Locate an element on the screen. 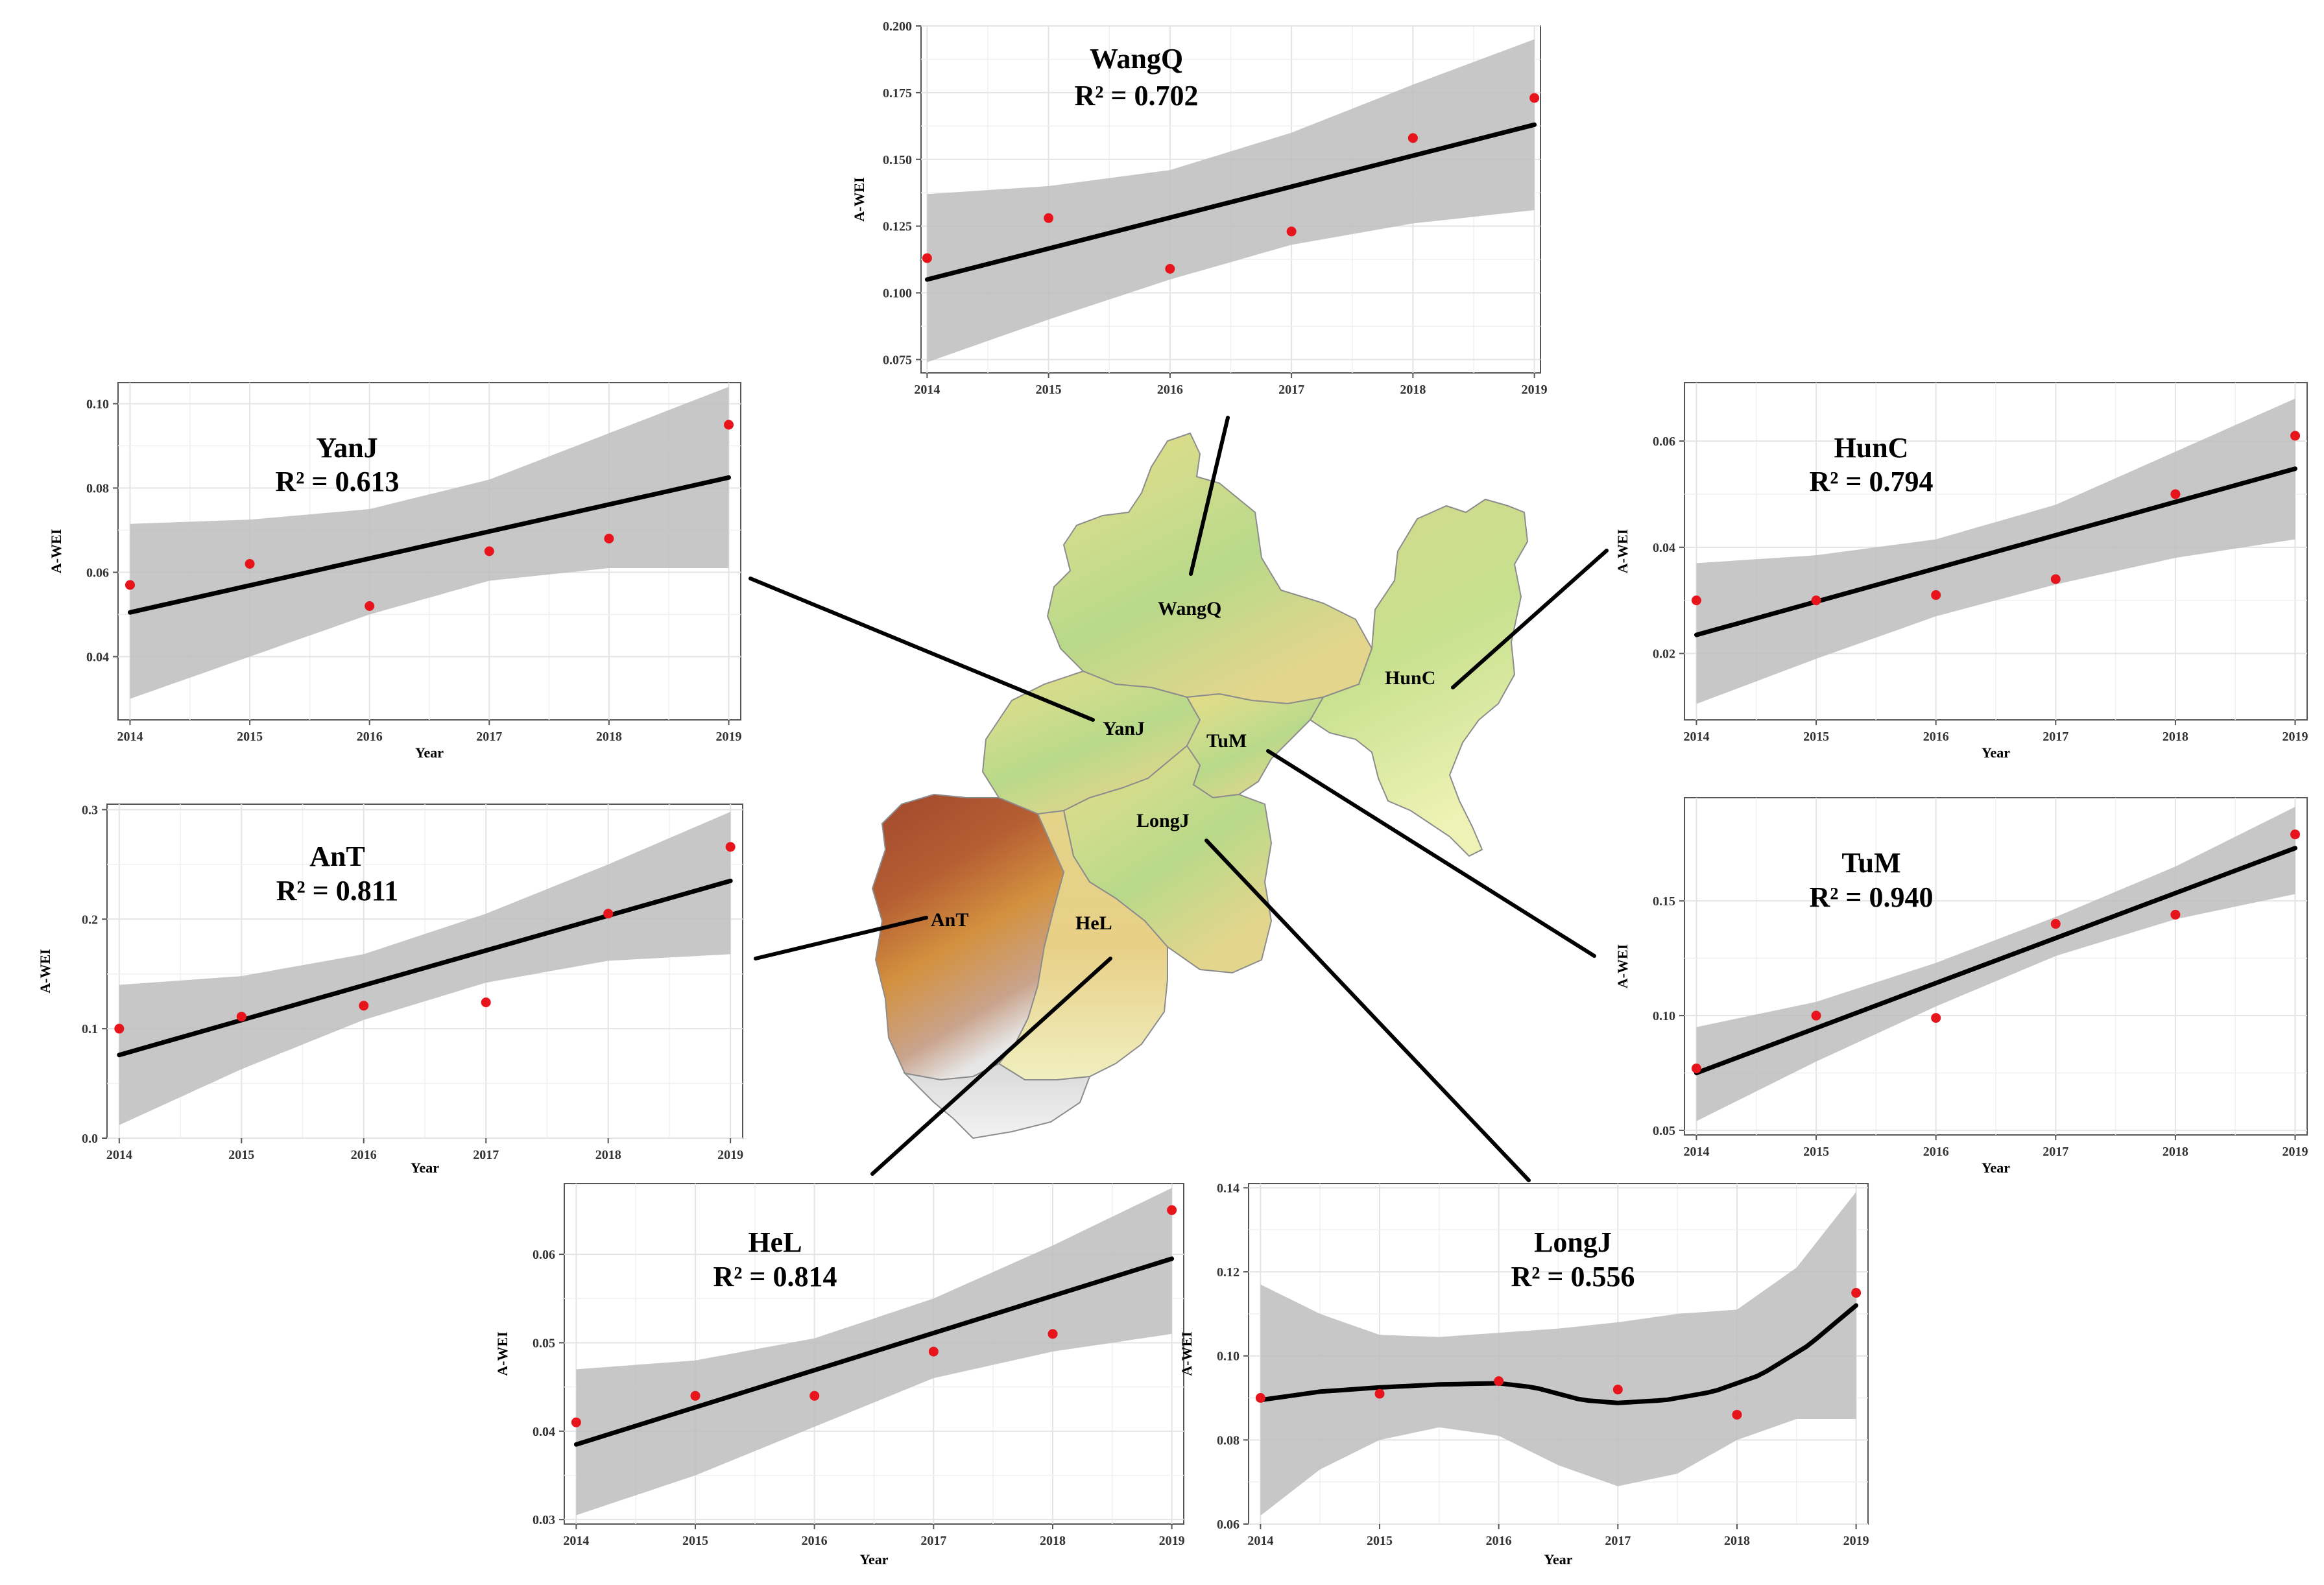  hunc-y-tick-label: 0.02 is located at coordinates (1664, 654).